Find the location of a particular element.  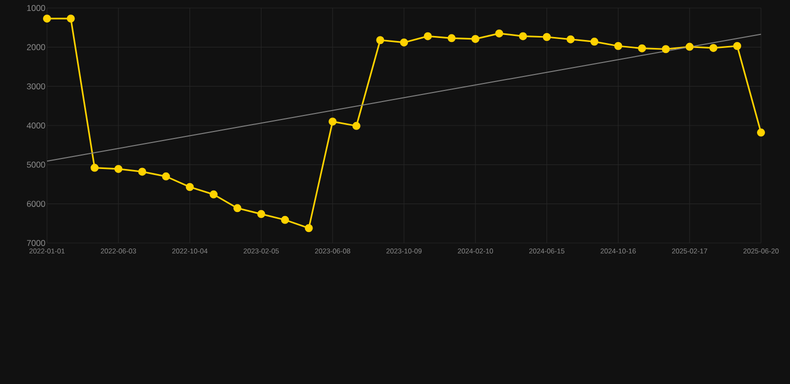

y-tick-label: 7000 is located at coordinates (36, 243).